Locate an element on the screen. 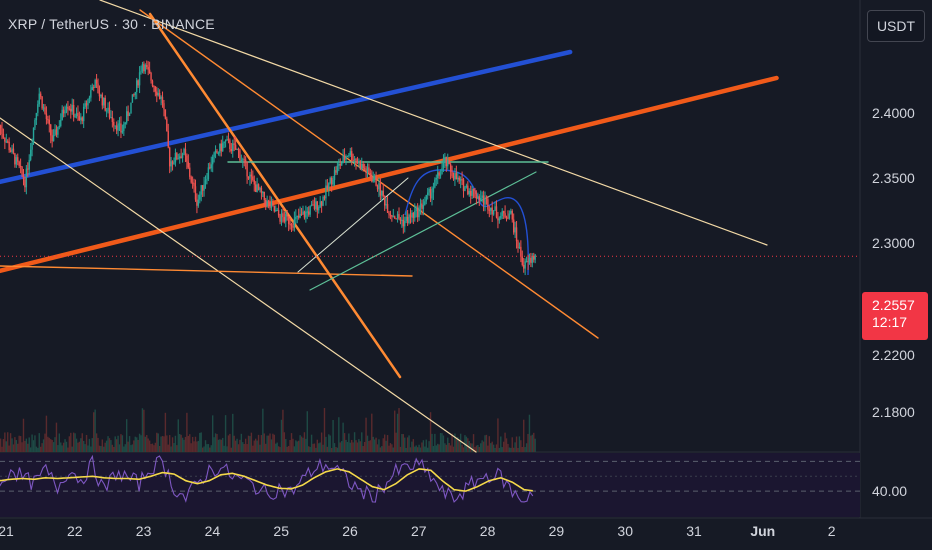 This screenshot has height=550, width=932. rsi-panel is located at coordinates (430, 485).